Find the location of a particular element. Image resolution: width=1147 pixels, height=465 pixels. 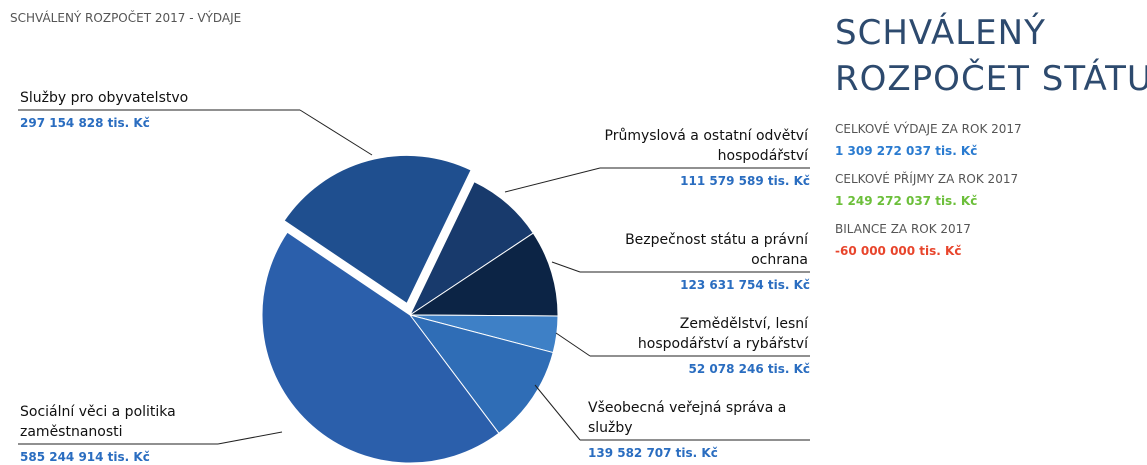

category-label: Bezpečnost státu a právní ochrana is located at coordinates (716, 250).